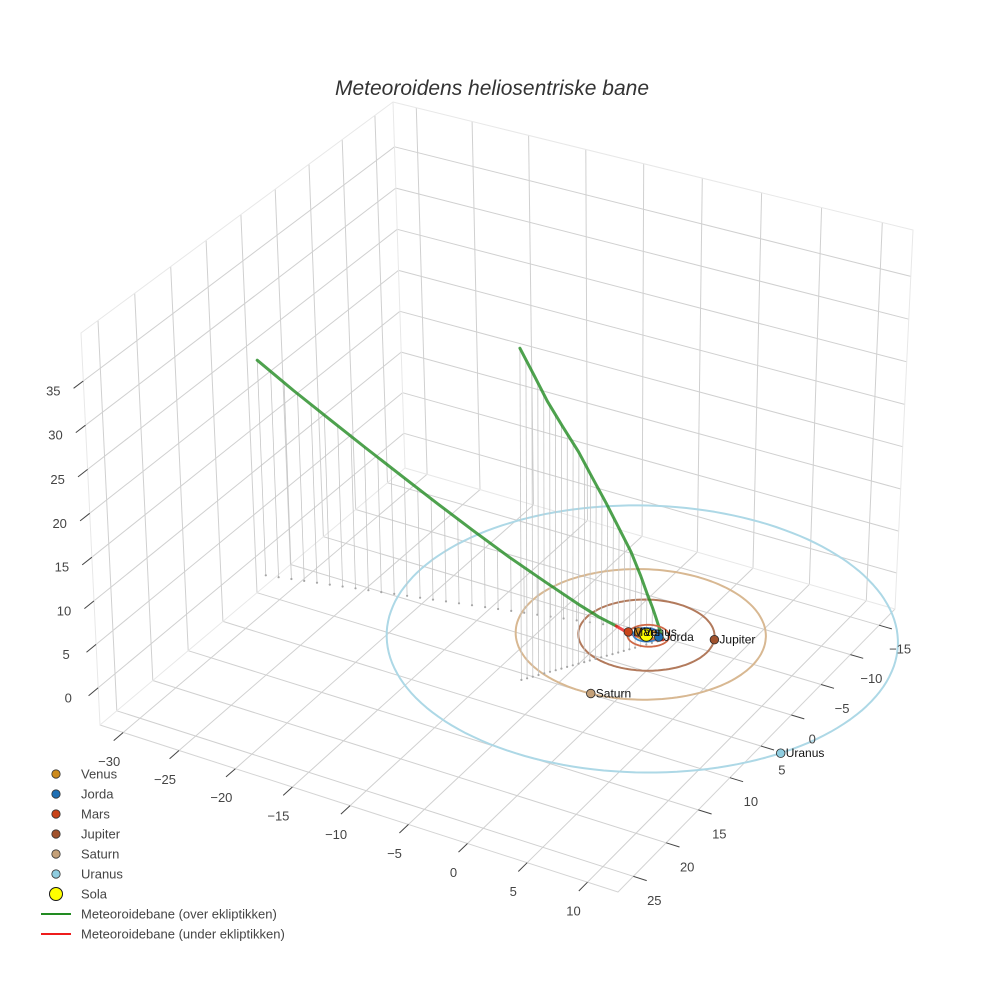 The image size is (984, 984). What do you see at coordinates (84, 774) in the screenshot?
I see `legend-item-venus: Venus` at bounding box center [84, 774].